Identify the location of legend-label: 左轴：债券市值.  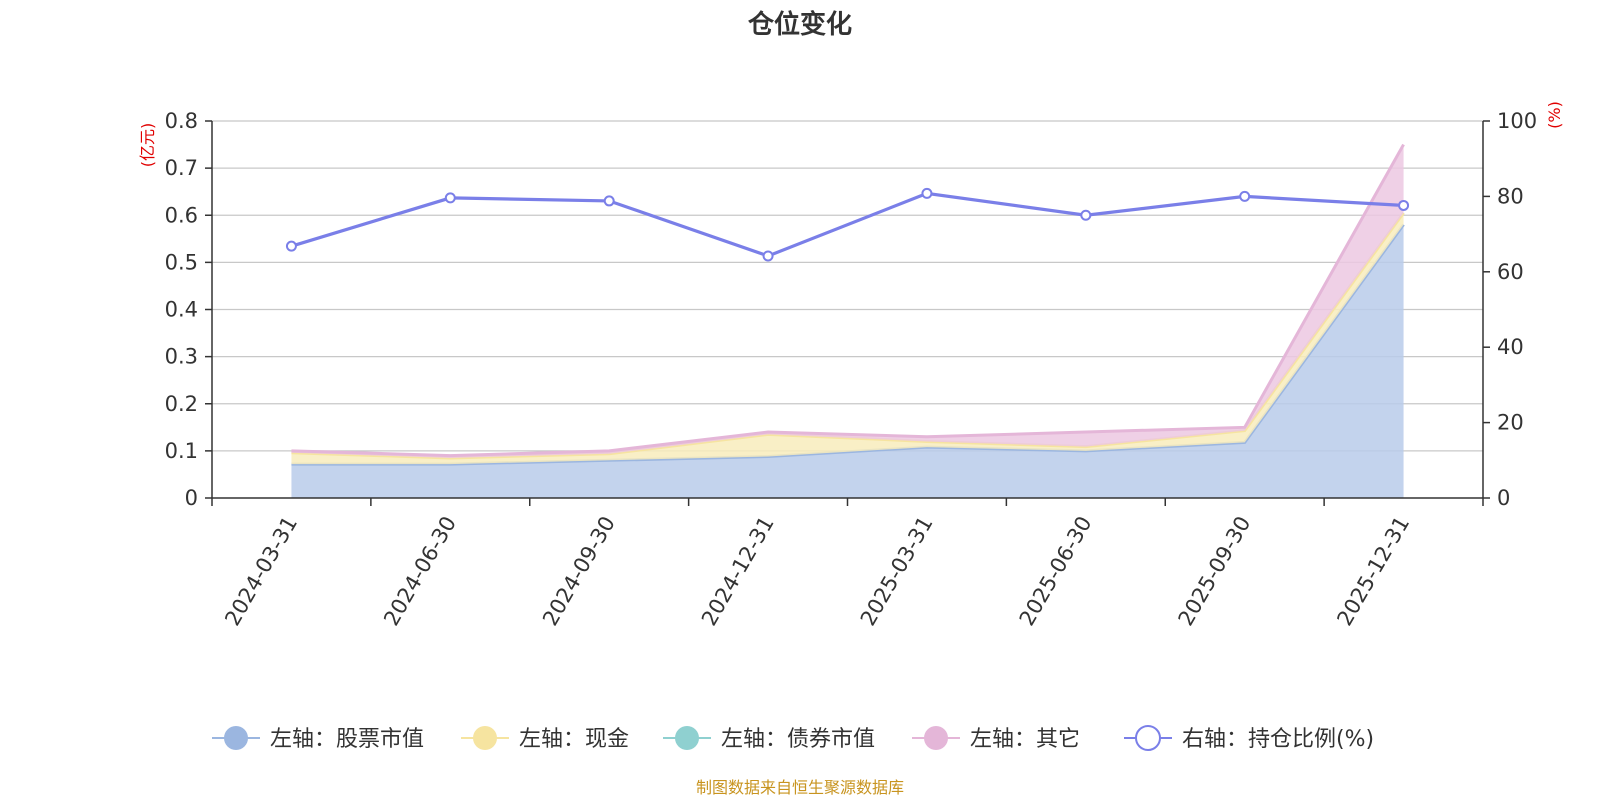
(798, 739).